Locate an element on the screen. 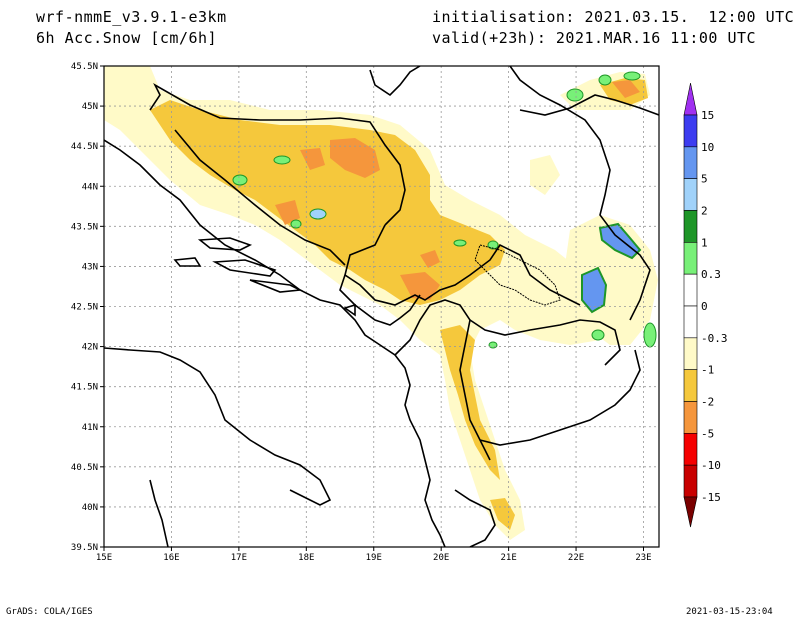 The height and width of the screenshot is (618, 800). colorbar-bottom-arrow is located at coordinates (690, 512).